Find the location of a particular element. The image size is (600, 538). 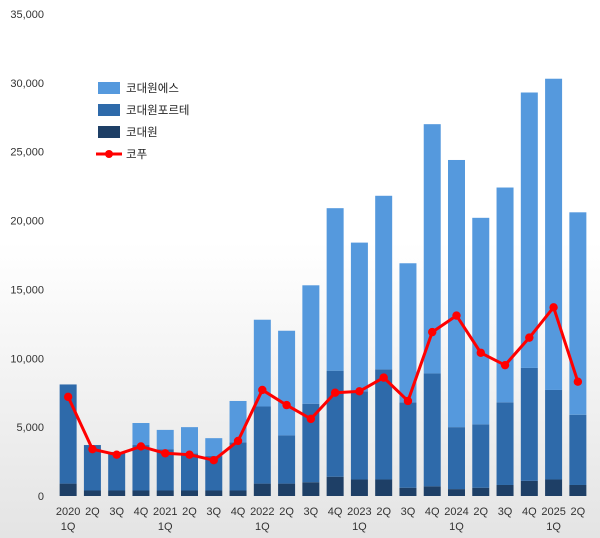

y-tick-label: 35,000 is located at coordinates (27, 15).